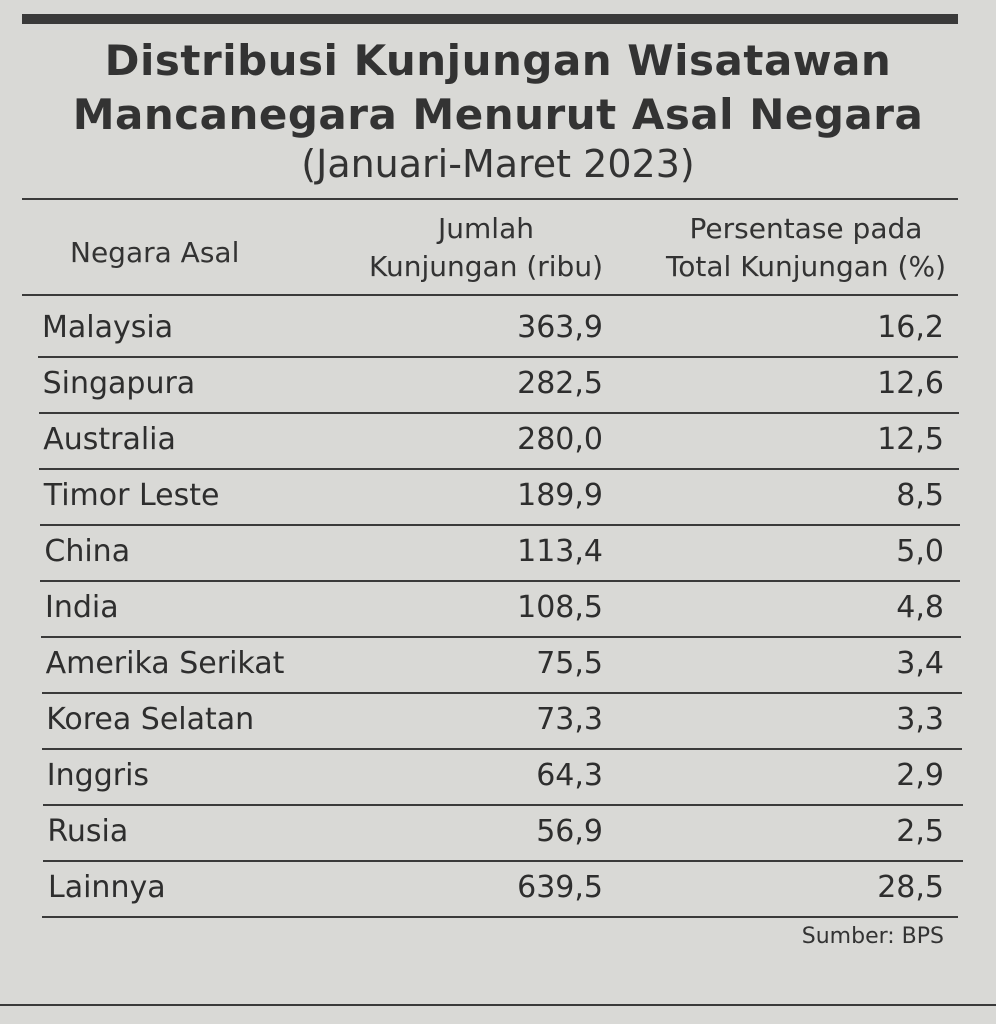 This screenshot has height=1024, width=996. What do you see at coordinates (560, 607) in the screenshot?
I see `visits: 108,5` at bounding box center [560, 607].